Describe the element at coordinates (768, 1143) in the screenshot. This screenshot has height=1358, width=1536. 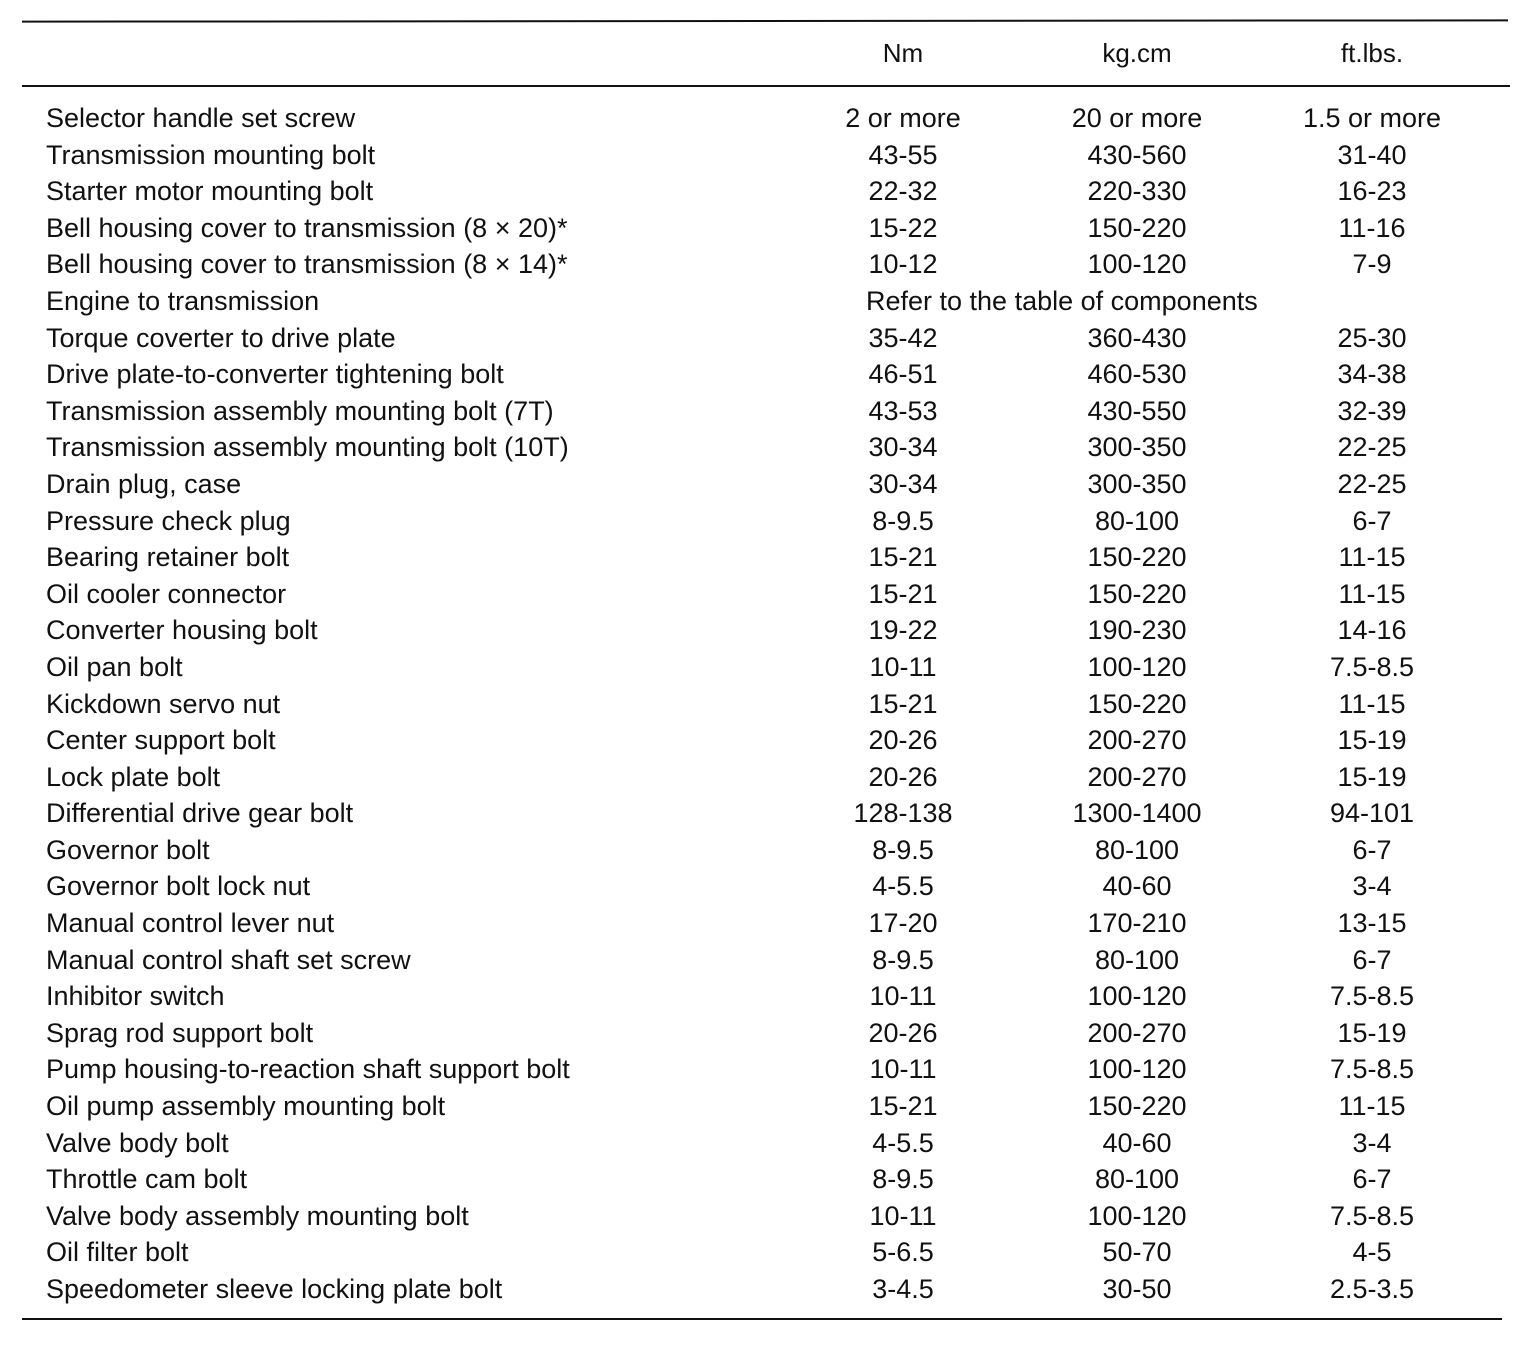
I see `table-row: Valve body bolt 4-5.5 40-60 3-4` at that location.